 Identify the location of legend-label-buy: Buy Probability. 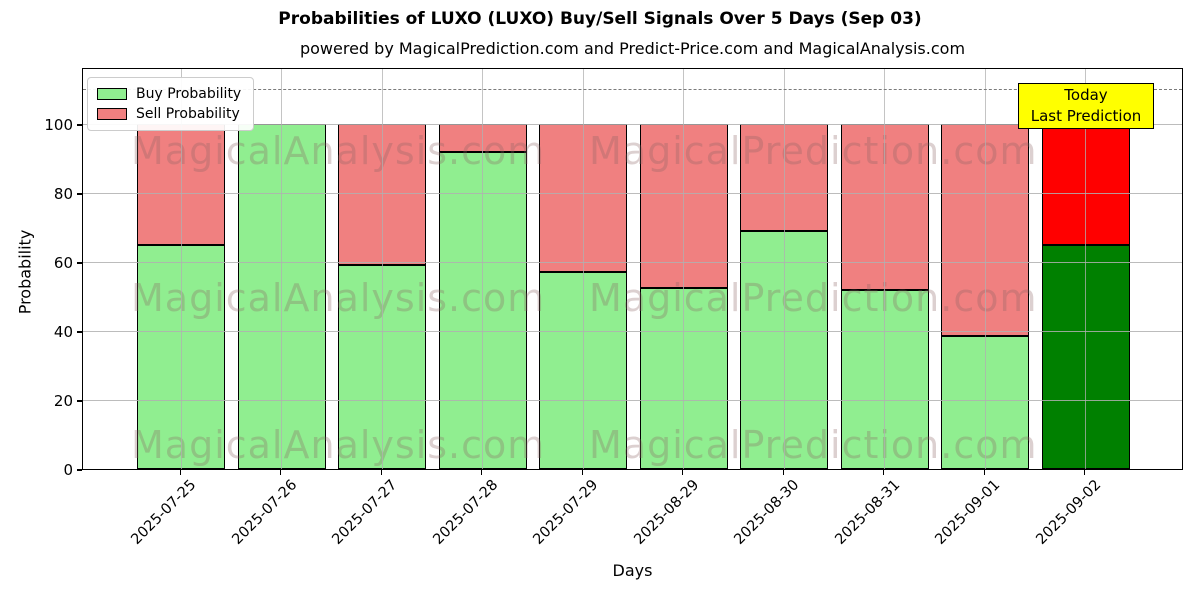
(189, 94).